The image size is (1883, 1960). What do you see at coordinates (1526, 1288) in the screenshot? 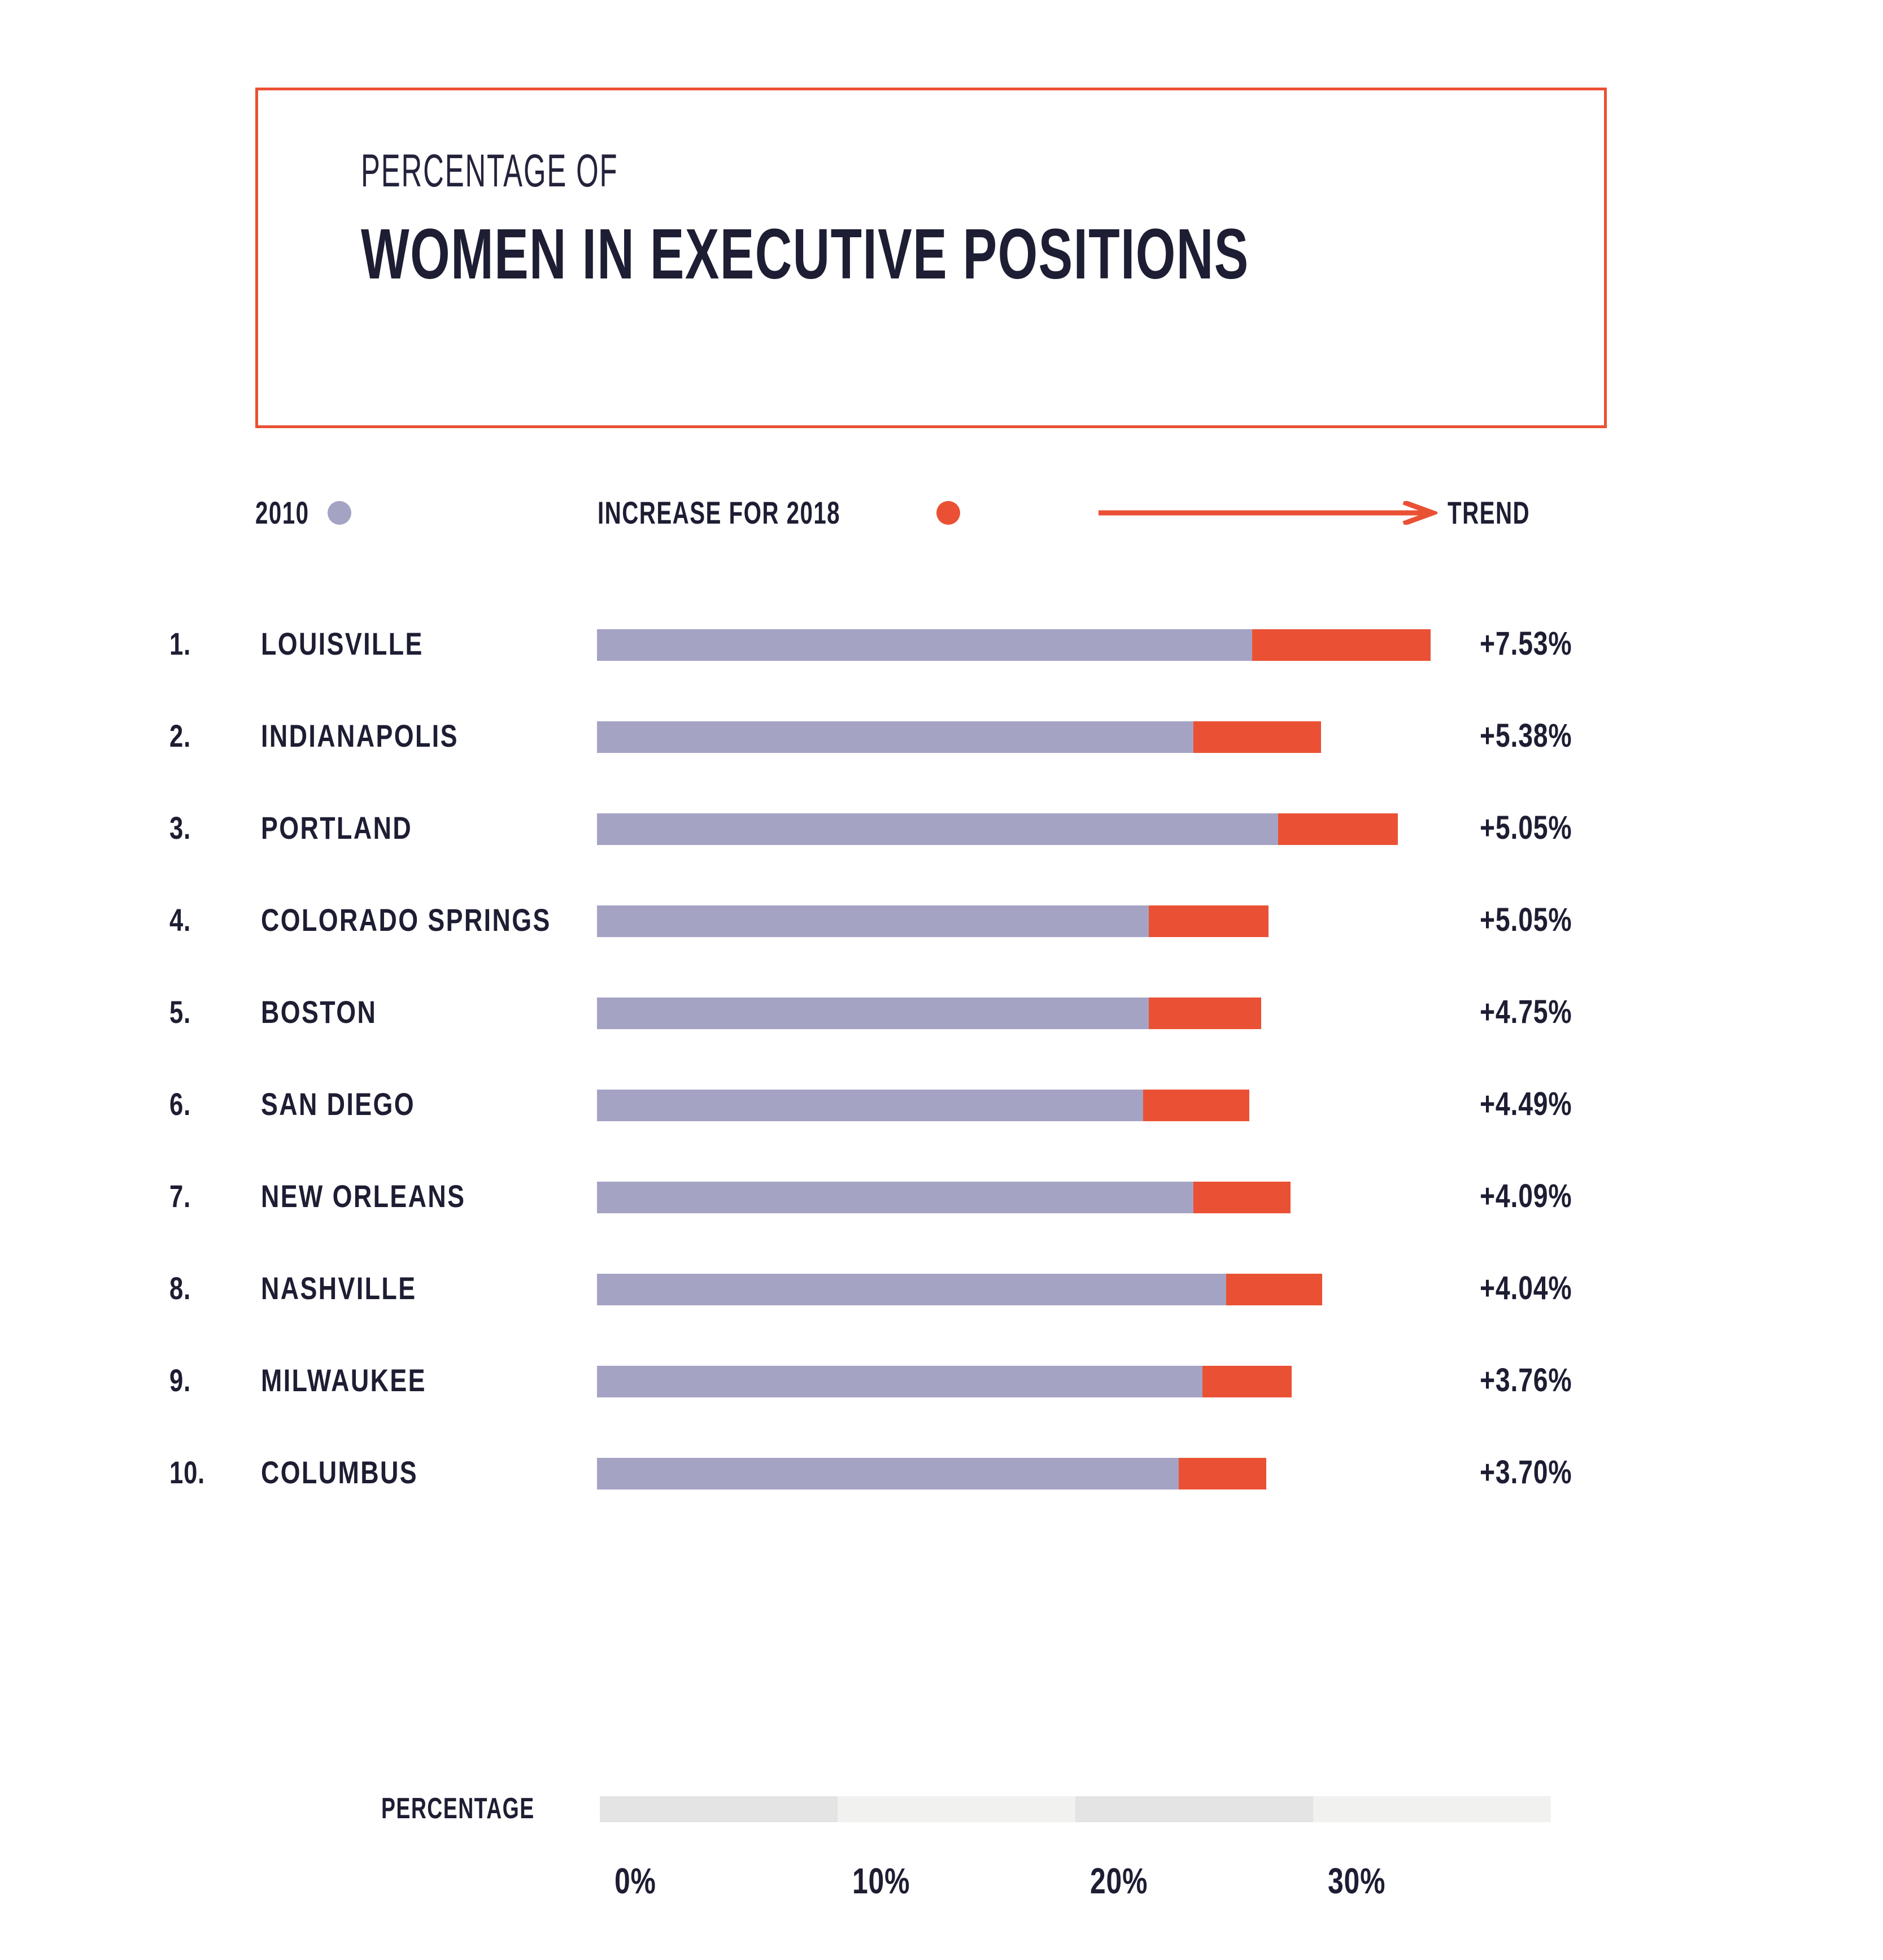
I see `row-trend-value: +4.04%` at bounding box center [1526, 1288].